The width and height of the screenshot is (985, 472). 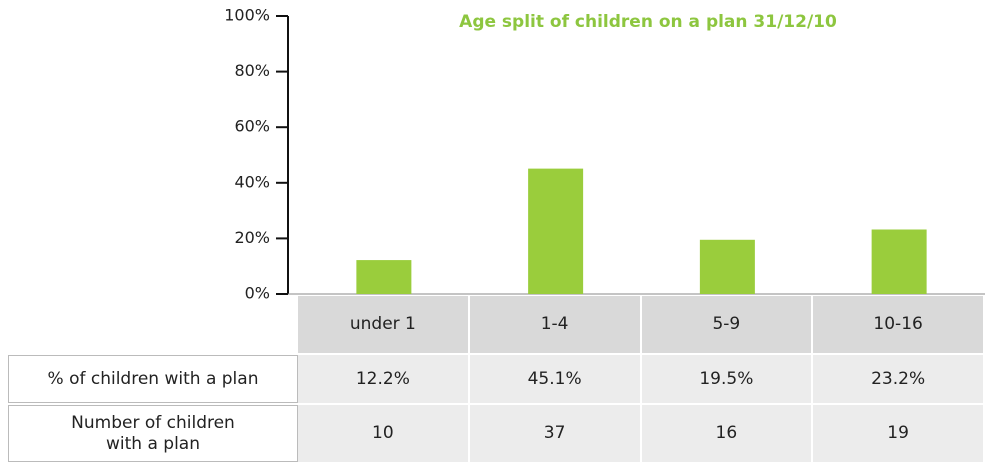 What do you see at coordinates (727, 433) in the screenshot?
I see `count-cell: 16` at bounding box center [727, 433].